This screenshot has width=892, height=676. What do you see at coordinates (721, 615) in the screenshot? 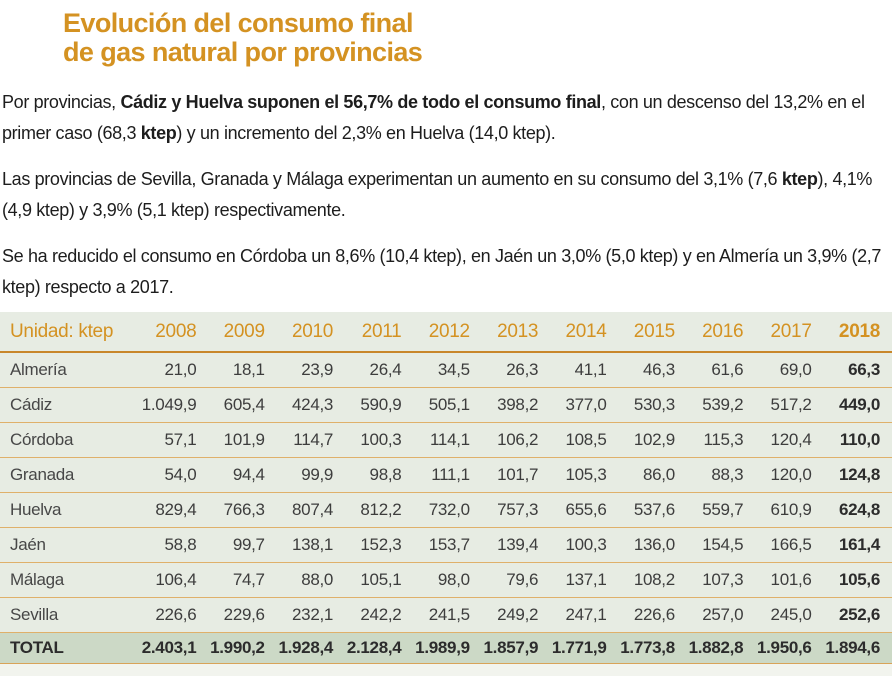
I see `value-cell: 257,0` at bounding box center [721, 615].